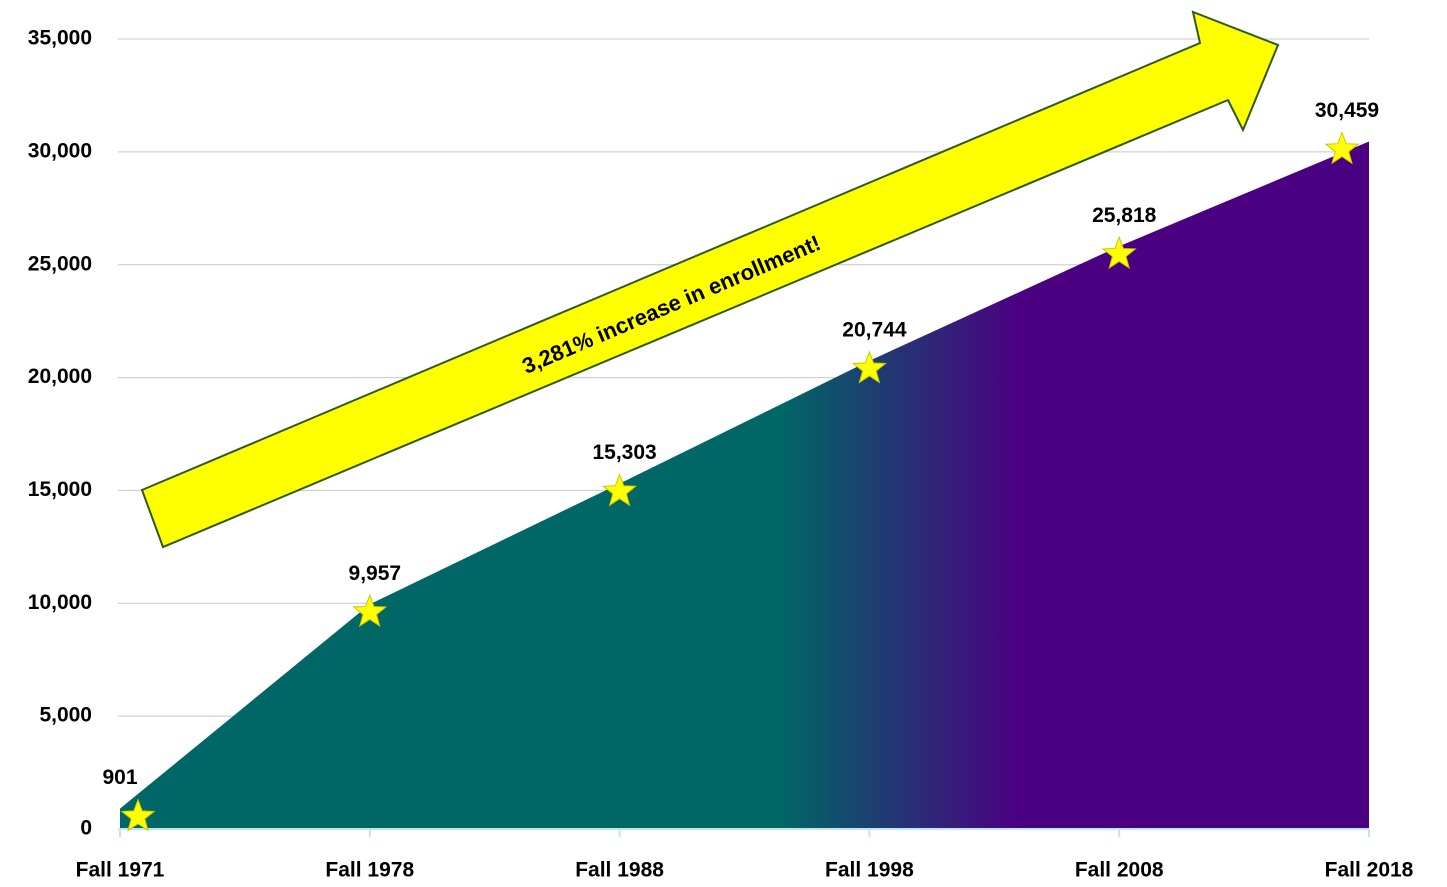 This screenshot has height=887, width=1447. What do you see at coordinates (119, 777) in the screenshot?
I see `value-label: 901` at bounding box center [119, 777].